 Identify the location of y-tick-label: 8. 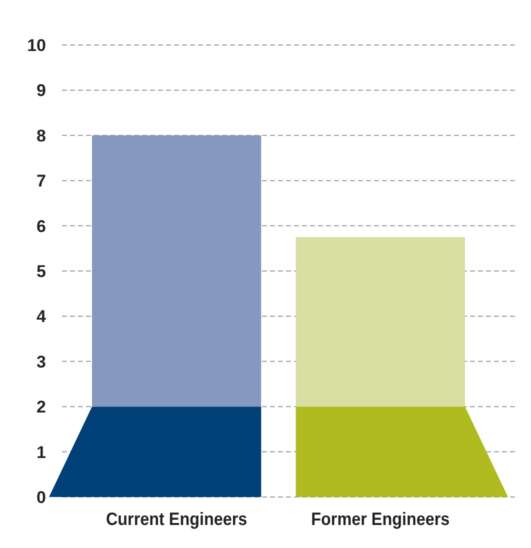
(41, 136).